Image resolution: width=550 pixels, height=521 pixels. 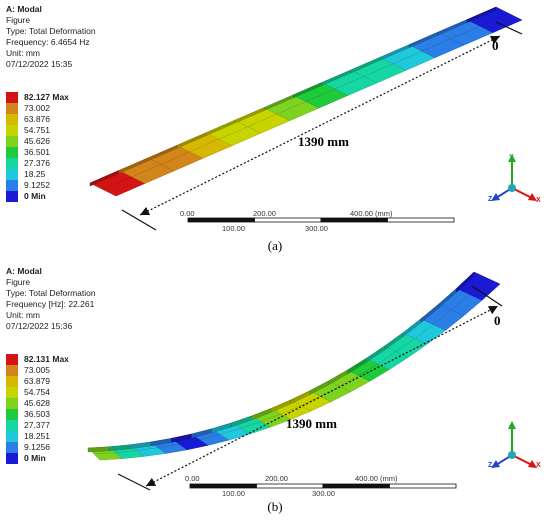 I want to click on legend-item: 9.1252, so click(x=51, y=185).